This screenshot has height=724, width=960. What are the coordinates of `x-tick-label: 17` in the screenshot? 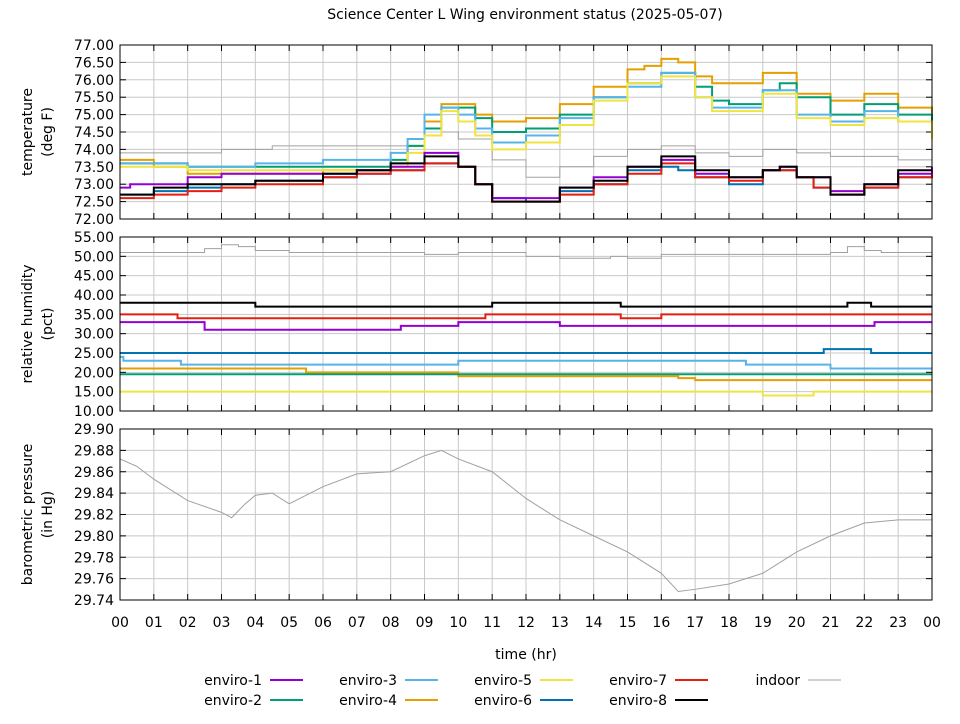 It's located at (695, 623).